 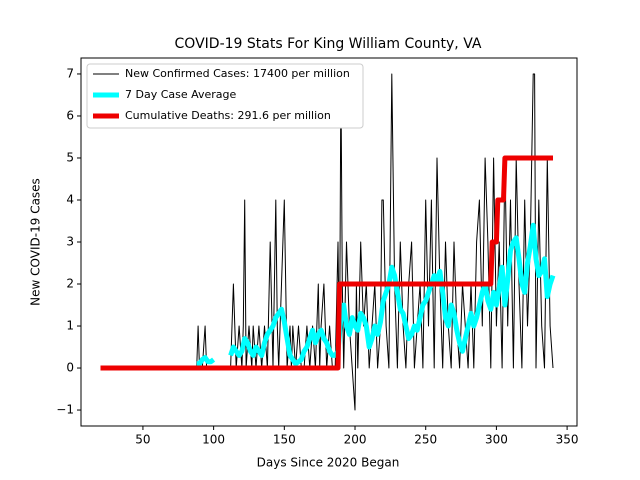 I want to click on y-tick-label: 6, so click(x=70, y=115).